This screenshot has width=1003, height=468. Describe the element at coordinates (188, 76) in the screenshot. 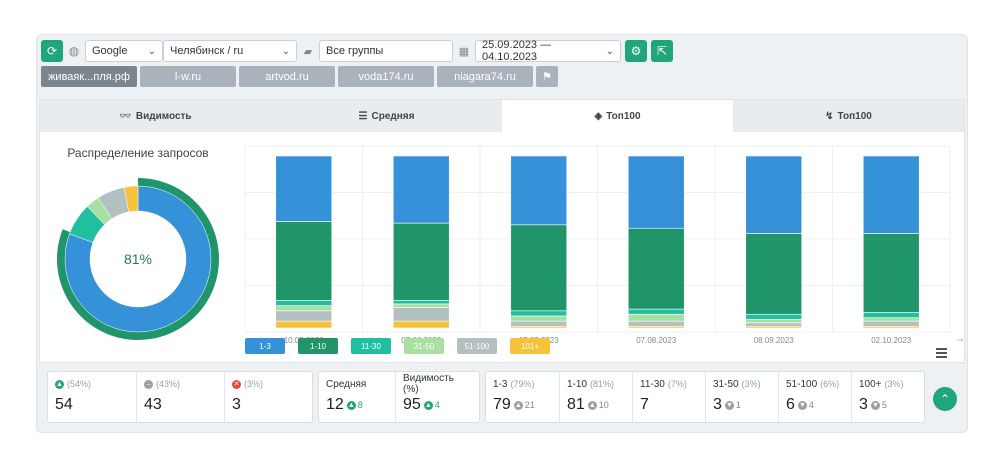

I see `site-tab-2: l-w.ru` at that location.